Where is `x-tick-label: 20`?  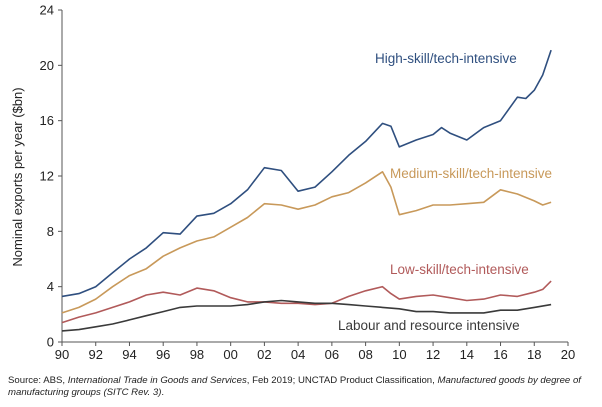 x-tick-label: 20 is located at coordinates (568, 354).